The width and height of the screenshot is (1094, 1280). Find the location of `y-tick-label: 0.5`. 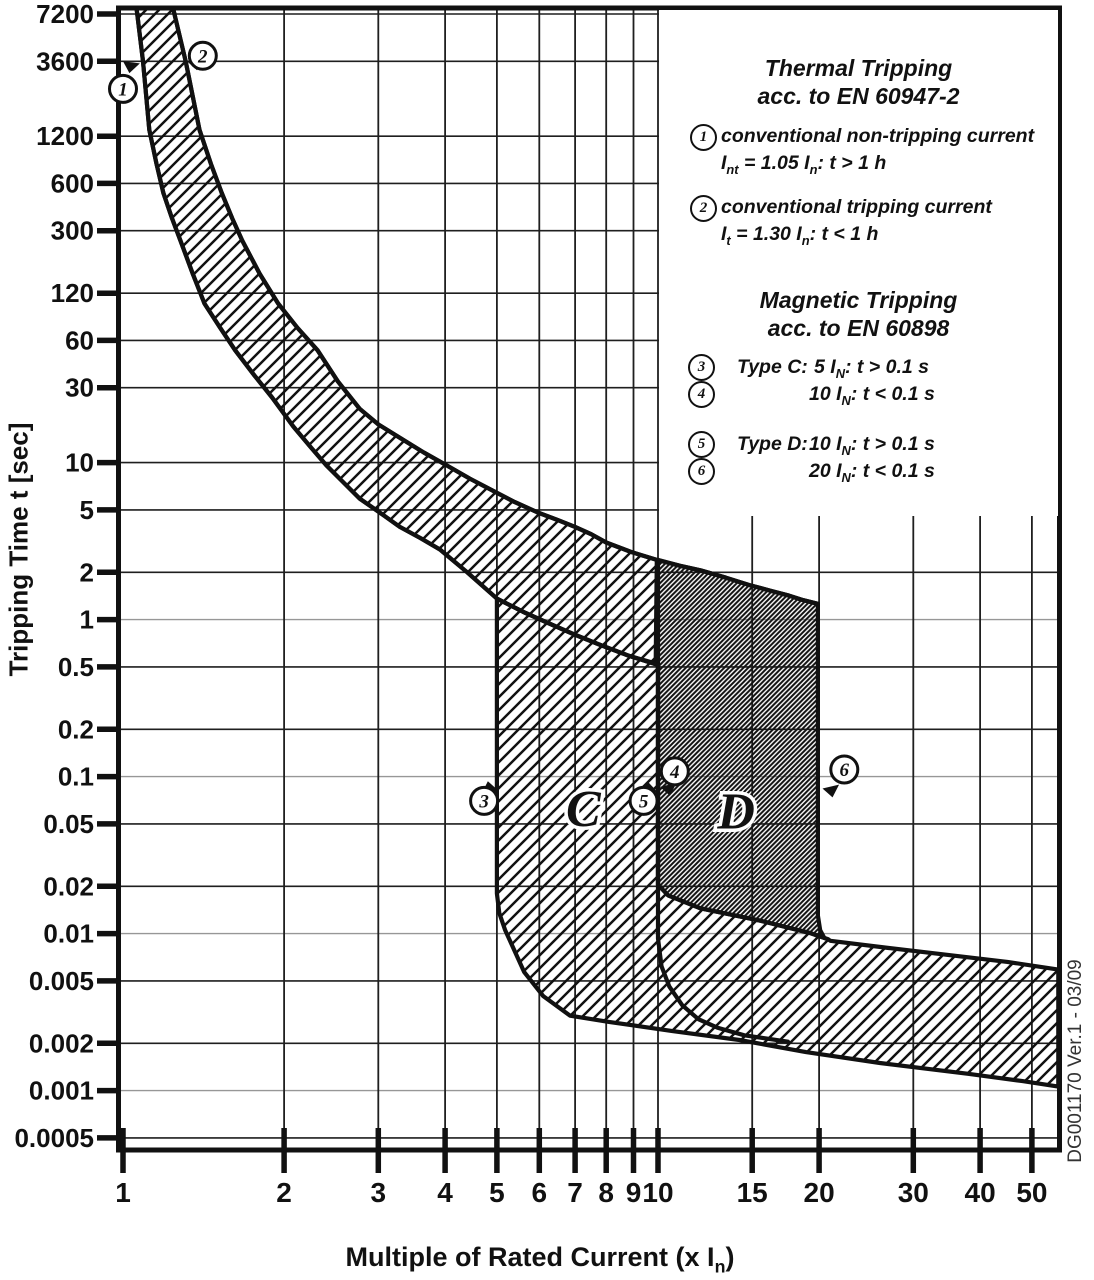

y-tick-label: 0.5 is located at coordinates (76, 667).